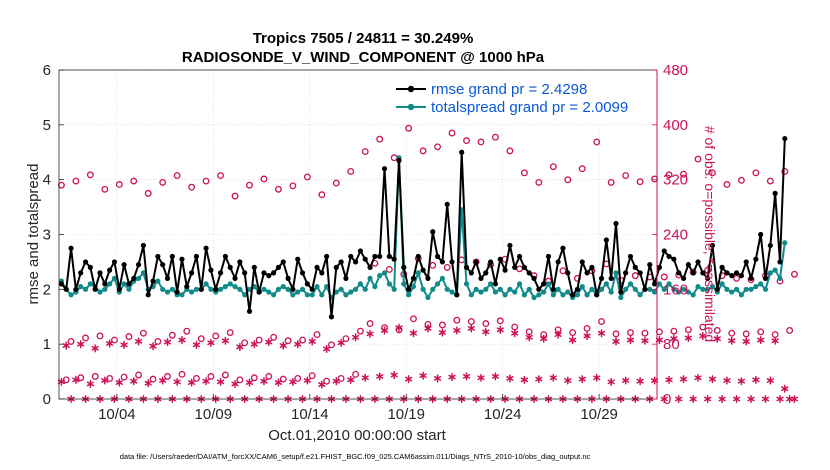 The image size is (830, 470). I want to click on y2-tick-label: 320, so click(675, 180).